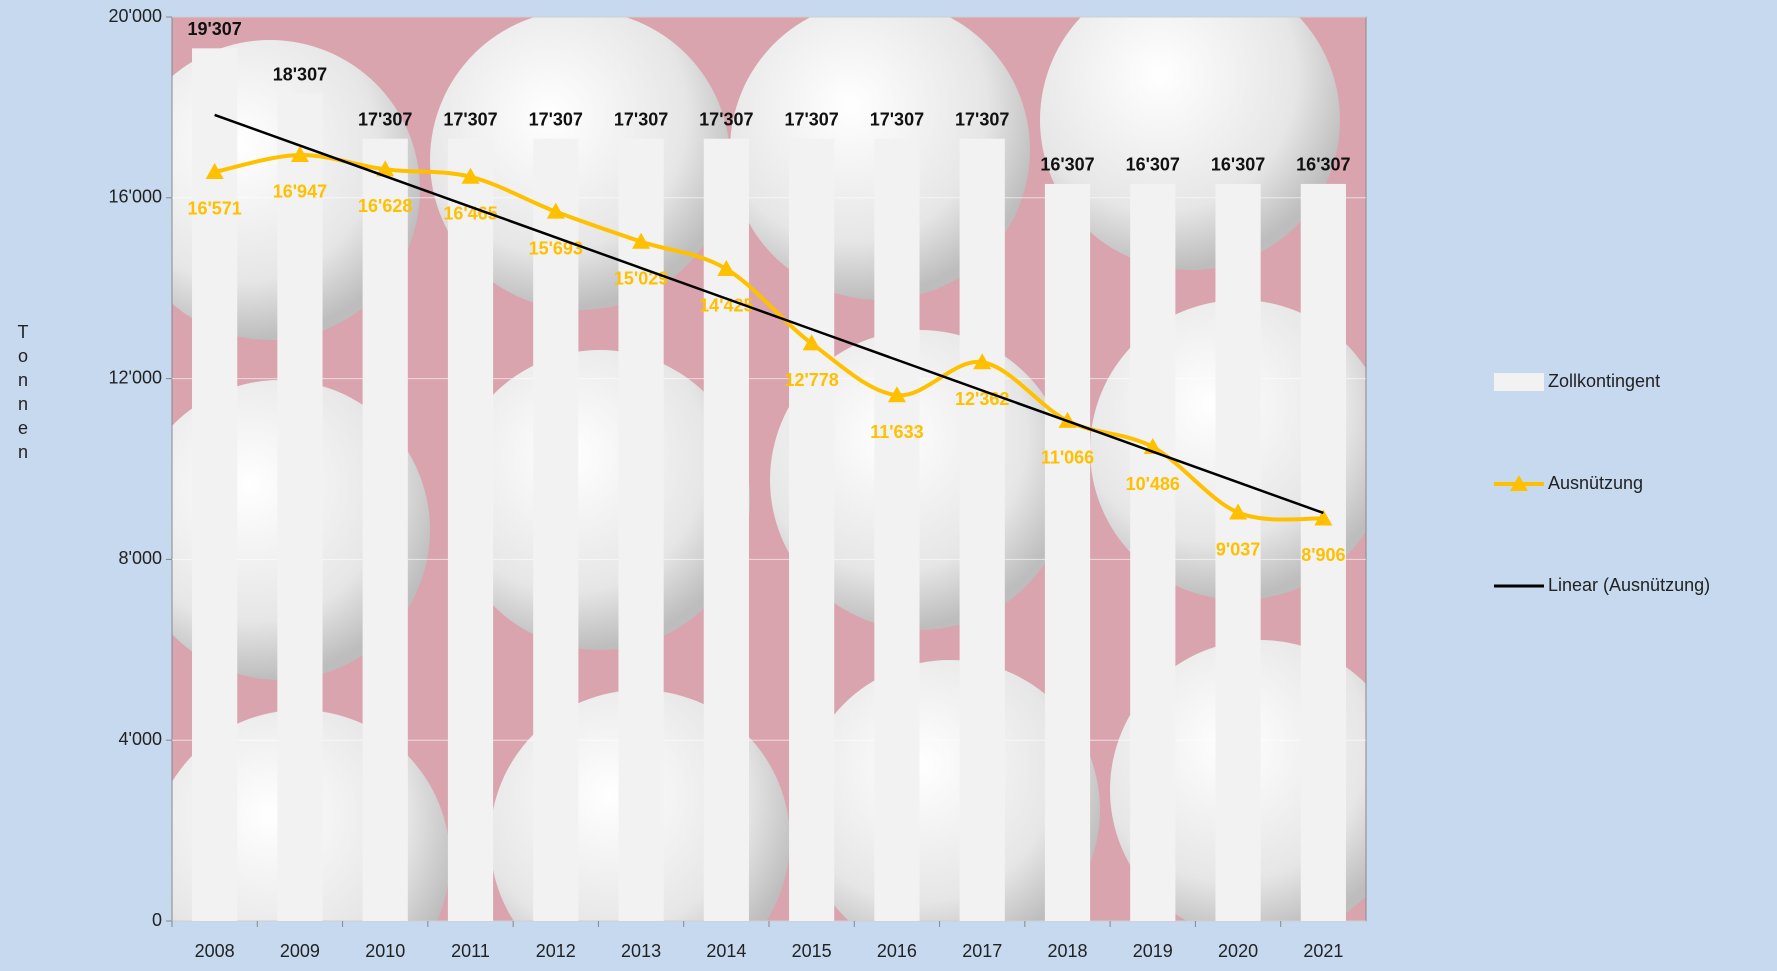  I want to click on line-value-label: 9'037, so click(1238, 549).